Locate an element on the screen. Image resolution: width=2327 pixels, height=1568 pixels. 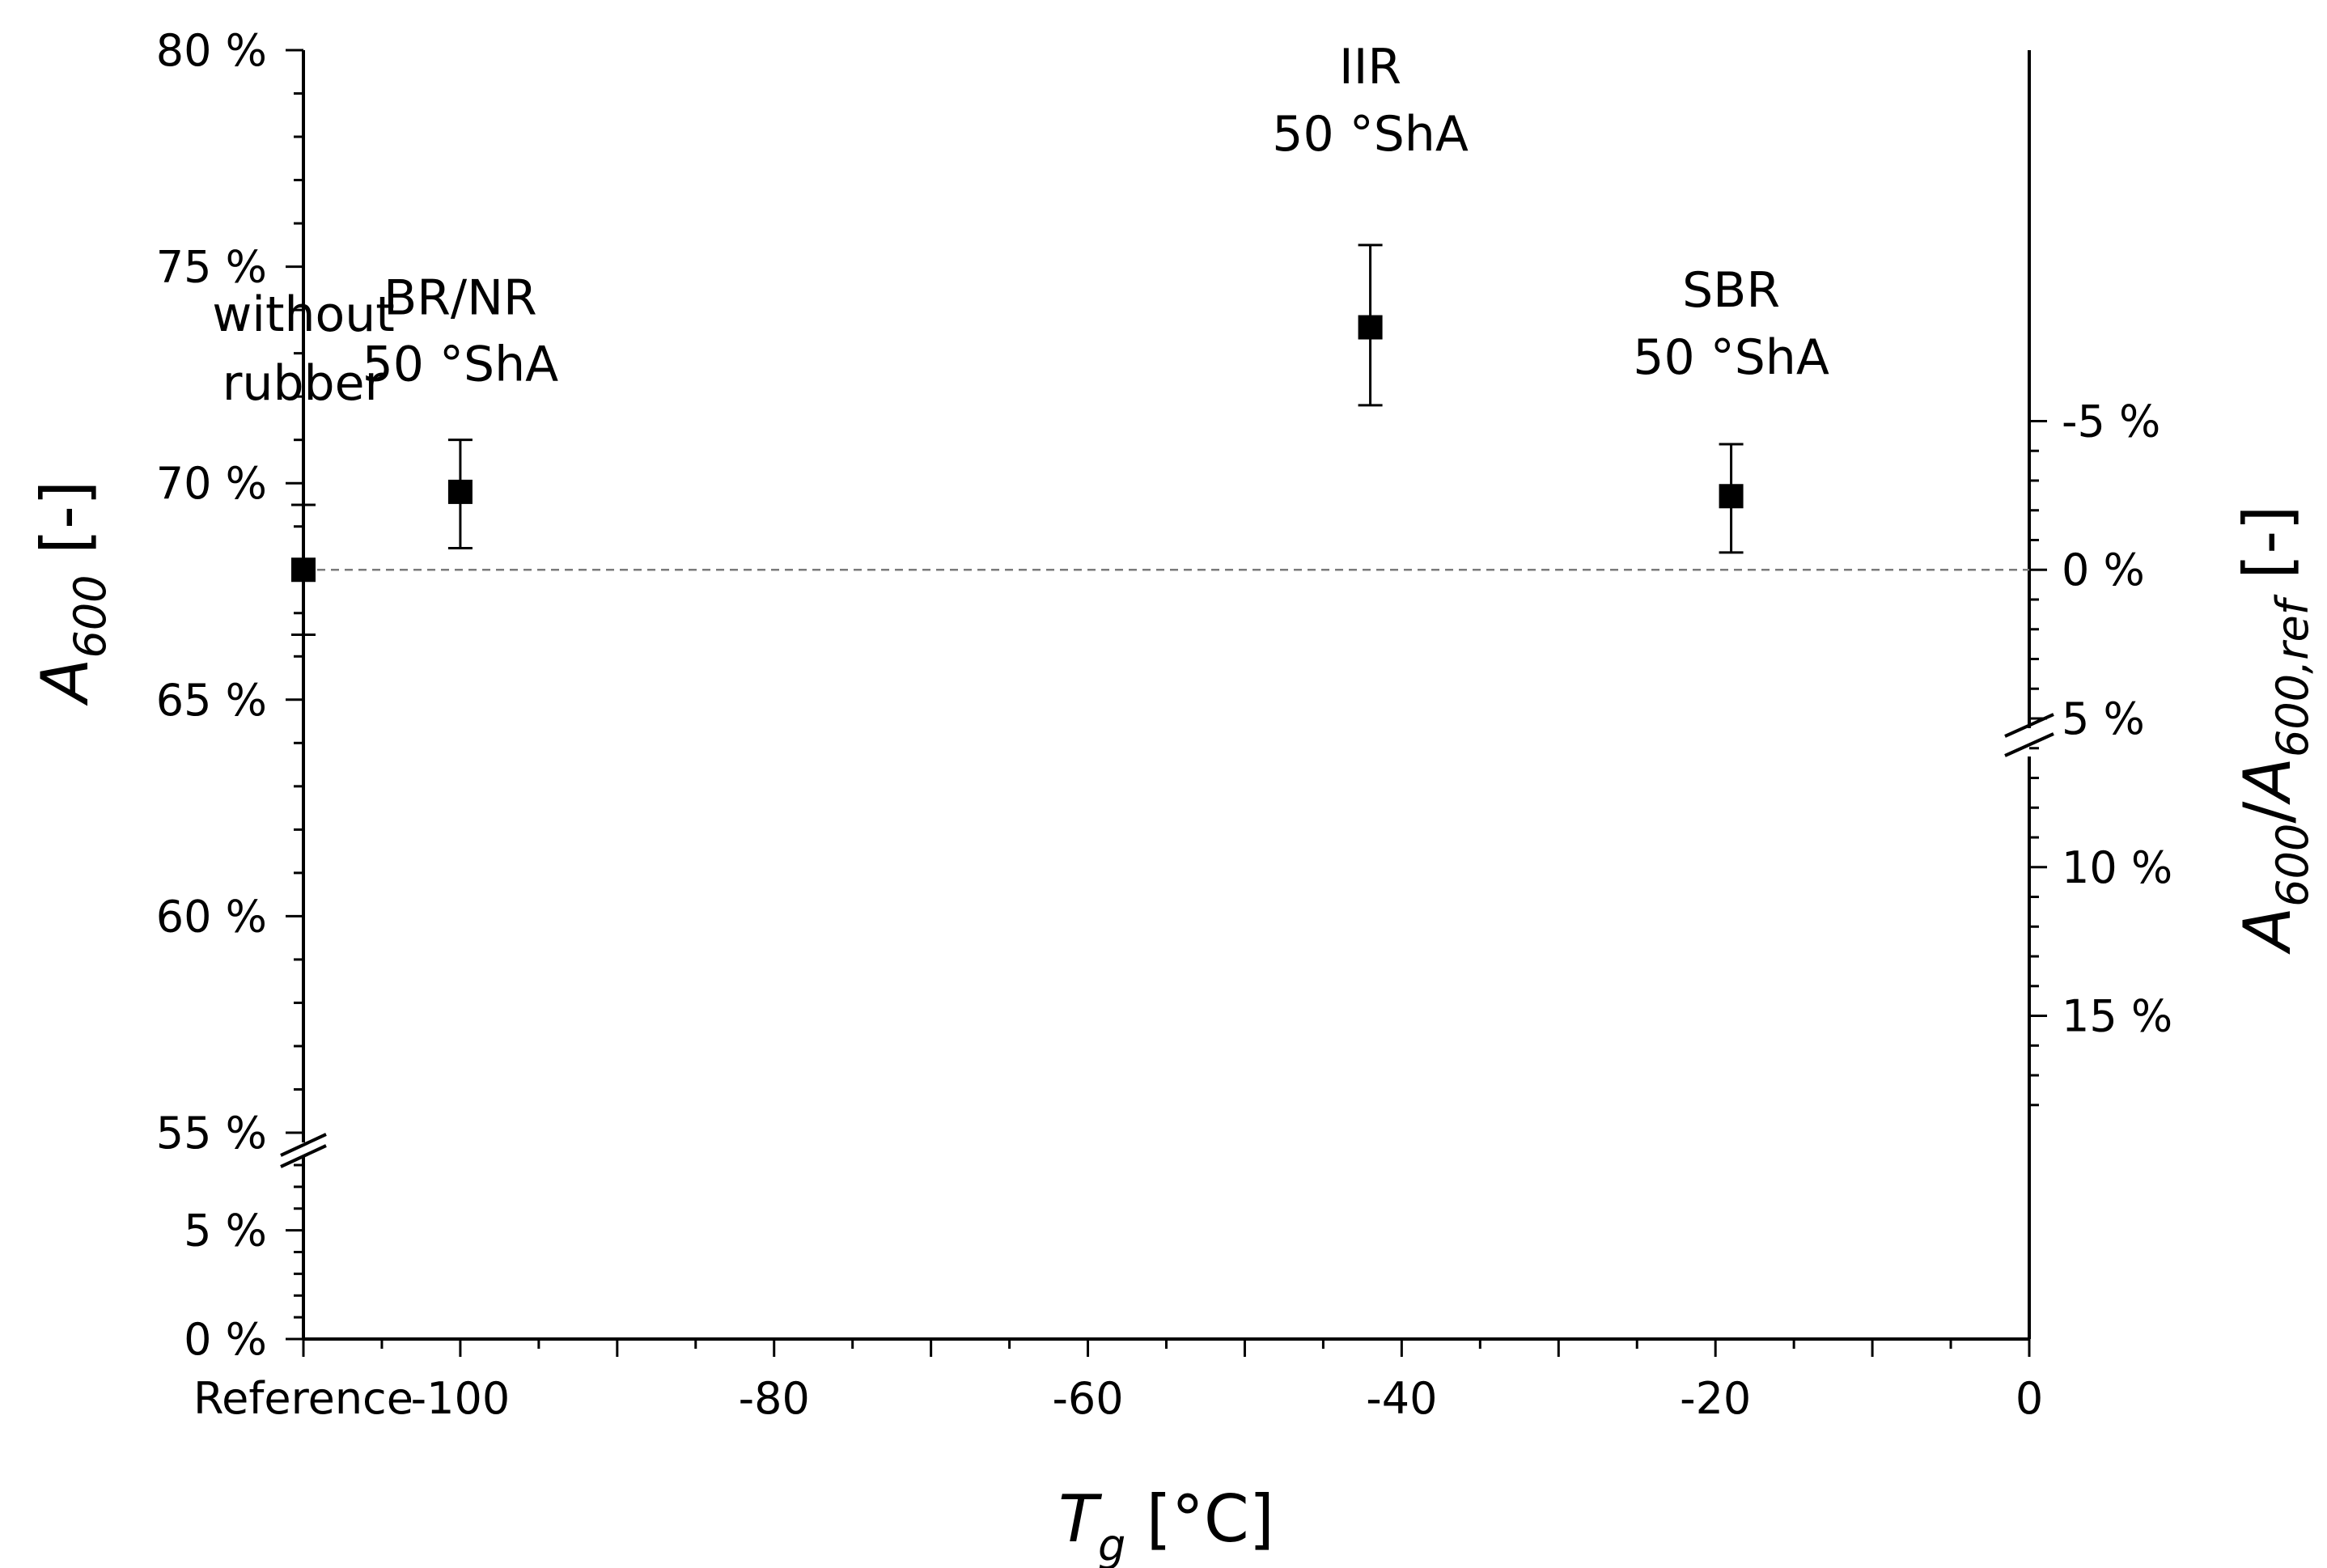
x-axis-title: Tg [°C] is located at coordinates (1166, 1525).